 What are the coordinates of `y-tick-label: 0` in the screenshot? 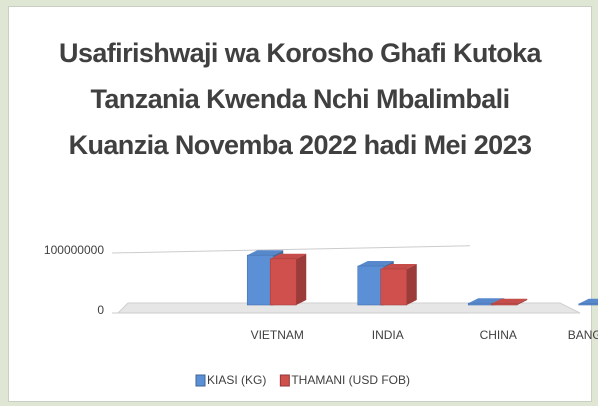 It's located at (100, 310).